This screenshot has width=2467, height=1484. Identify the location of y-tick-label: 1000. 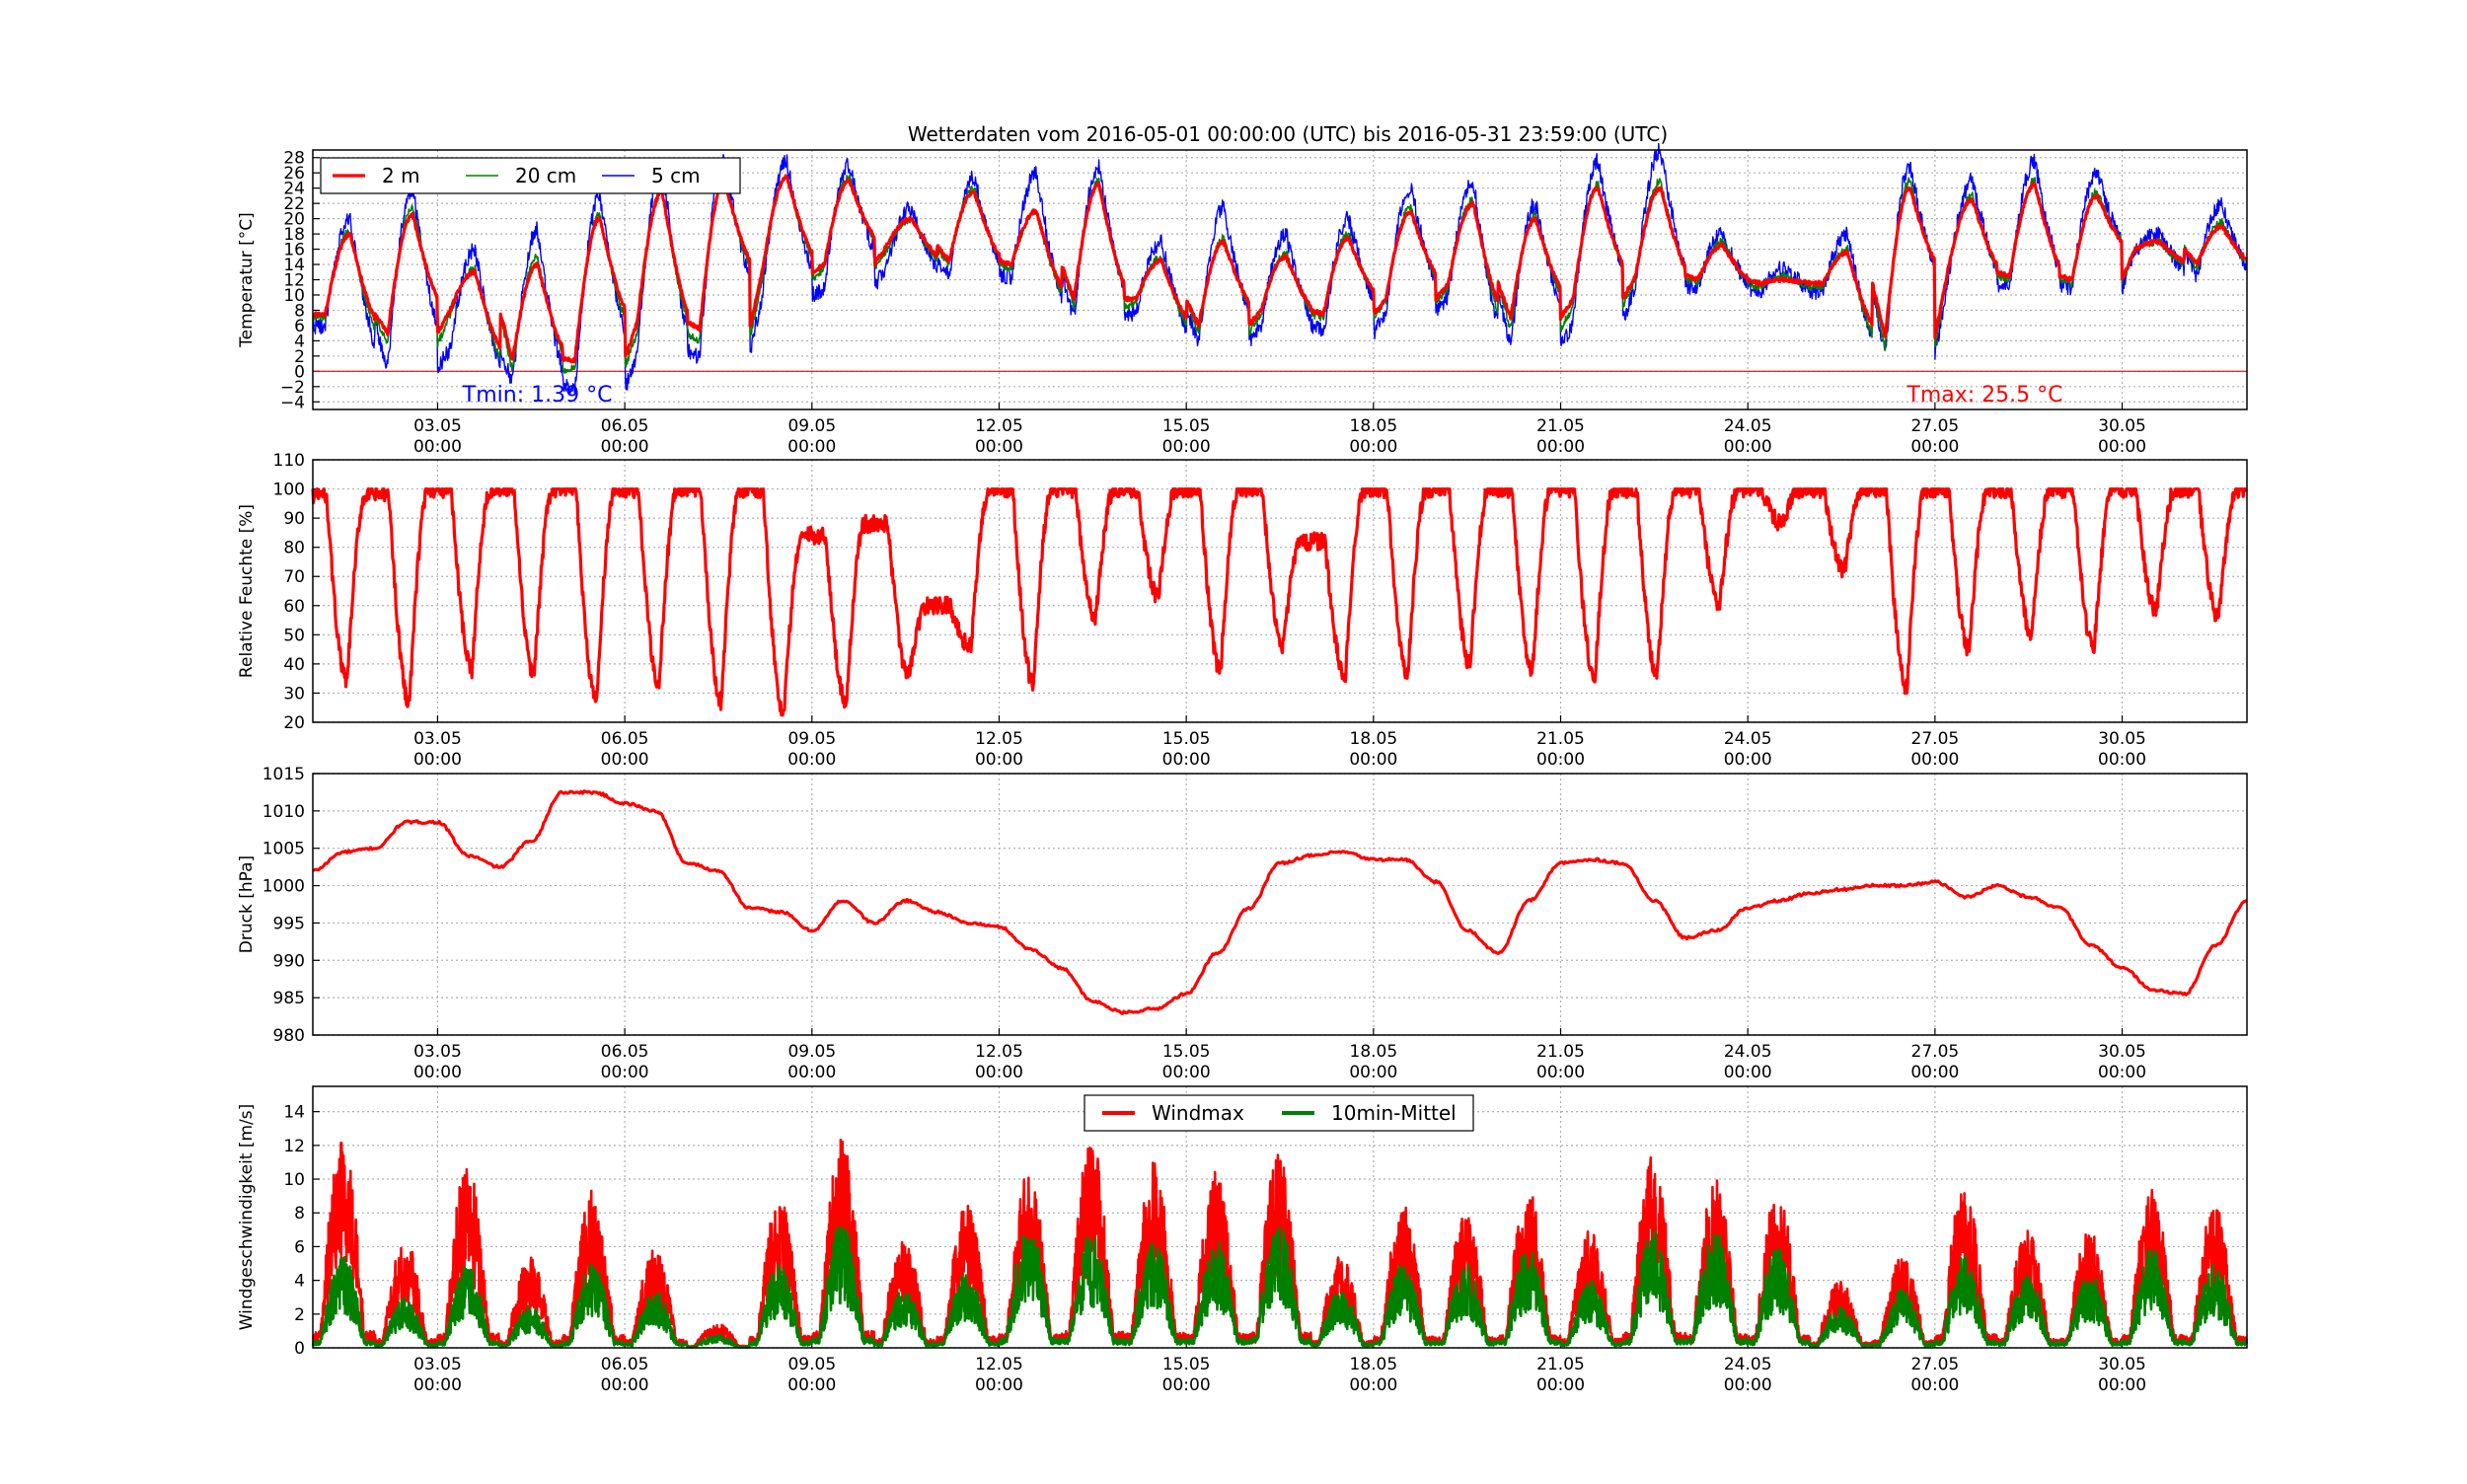
(283, 887).